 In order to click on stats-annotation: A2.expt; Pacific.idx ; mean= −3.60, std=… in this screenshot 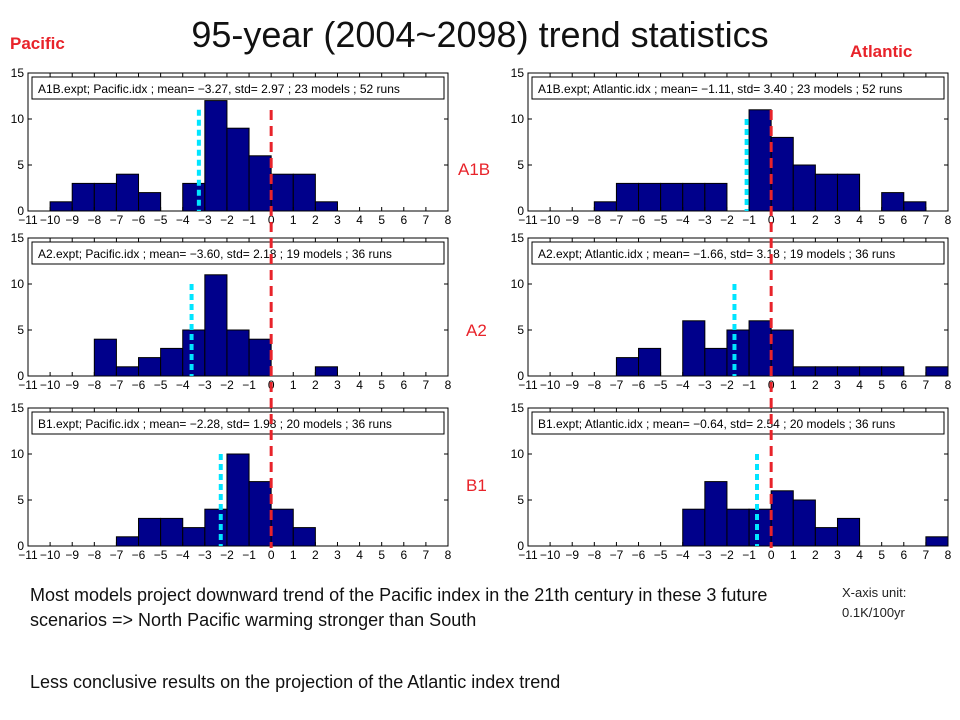, I will do `click(238, 253)`.